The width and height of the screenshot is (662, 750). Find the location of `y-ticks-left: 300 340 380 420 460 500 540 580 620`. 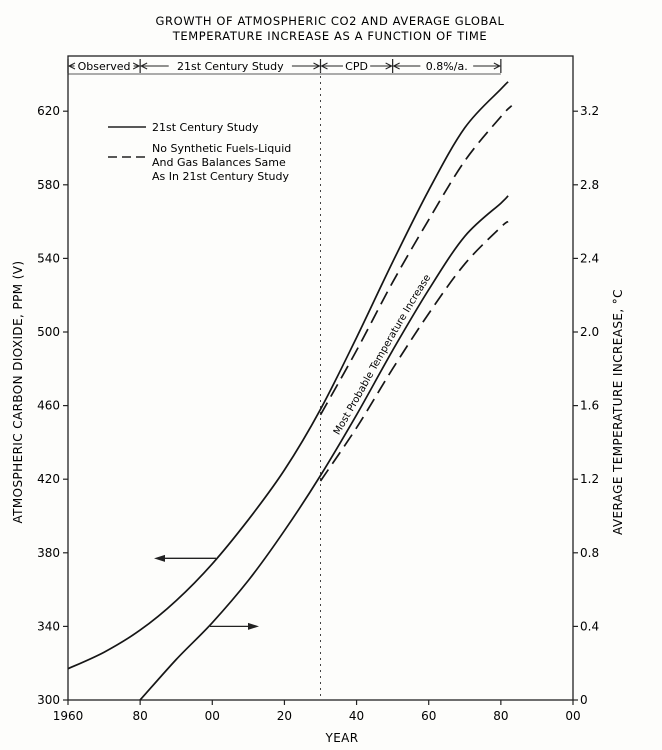

y-ticks-left: 300 340 380 420 460 500 540 580 620 is located at coordinates (52, 405).